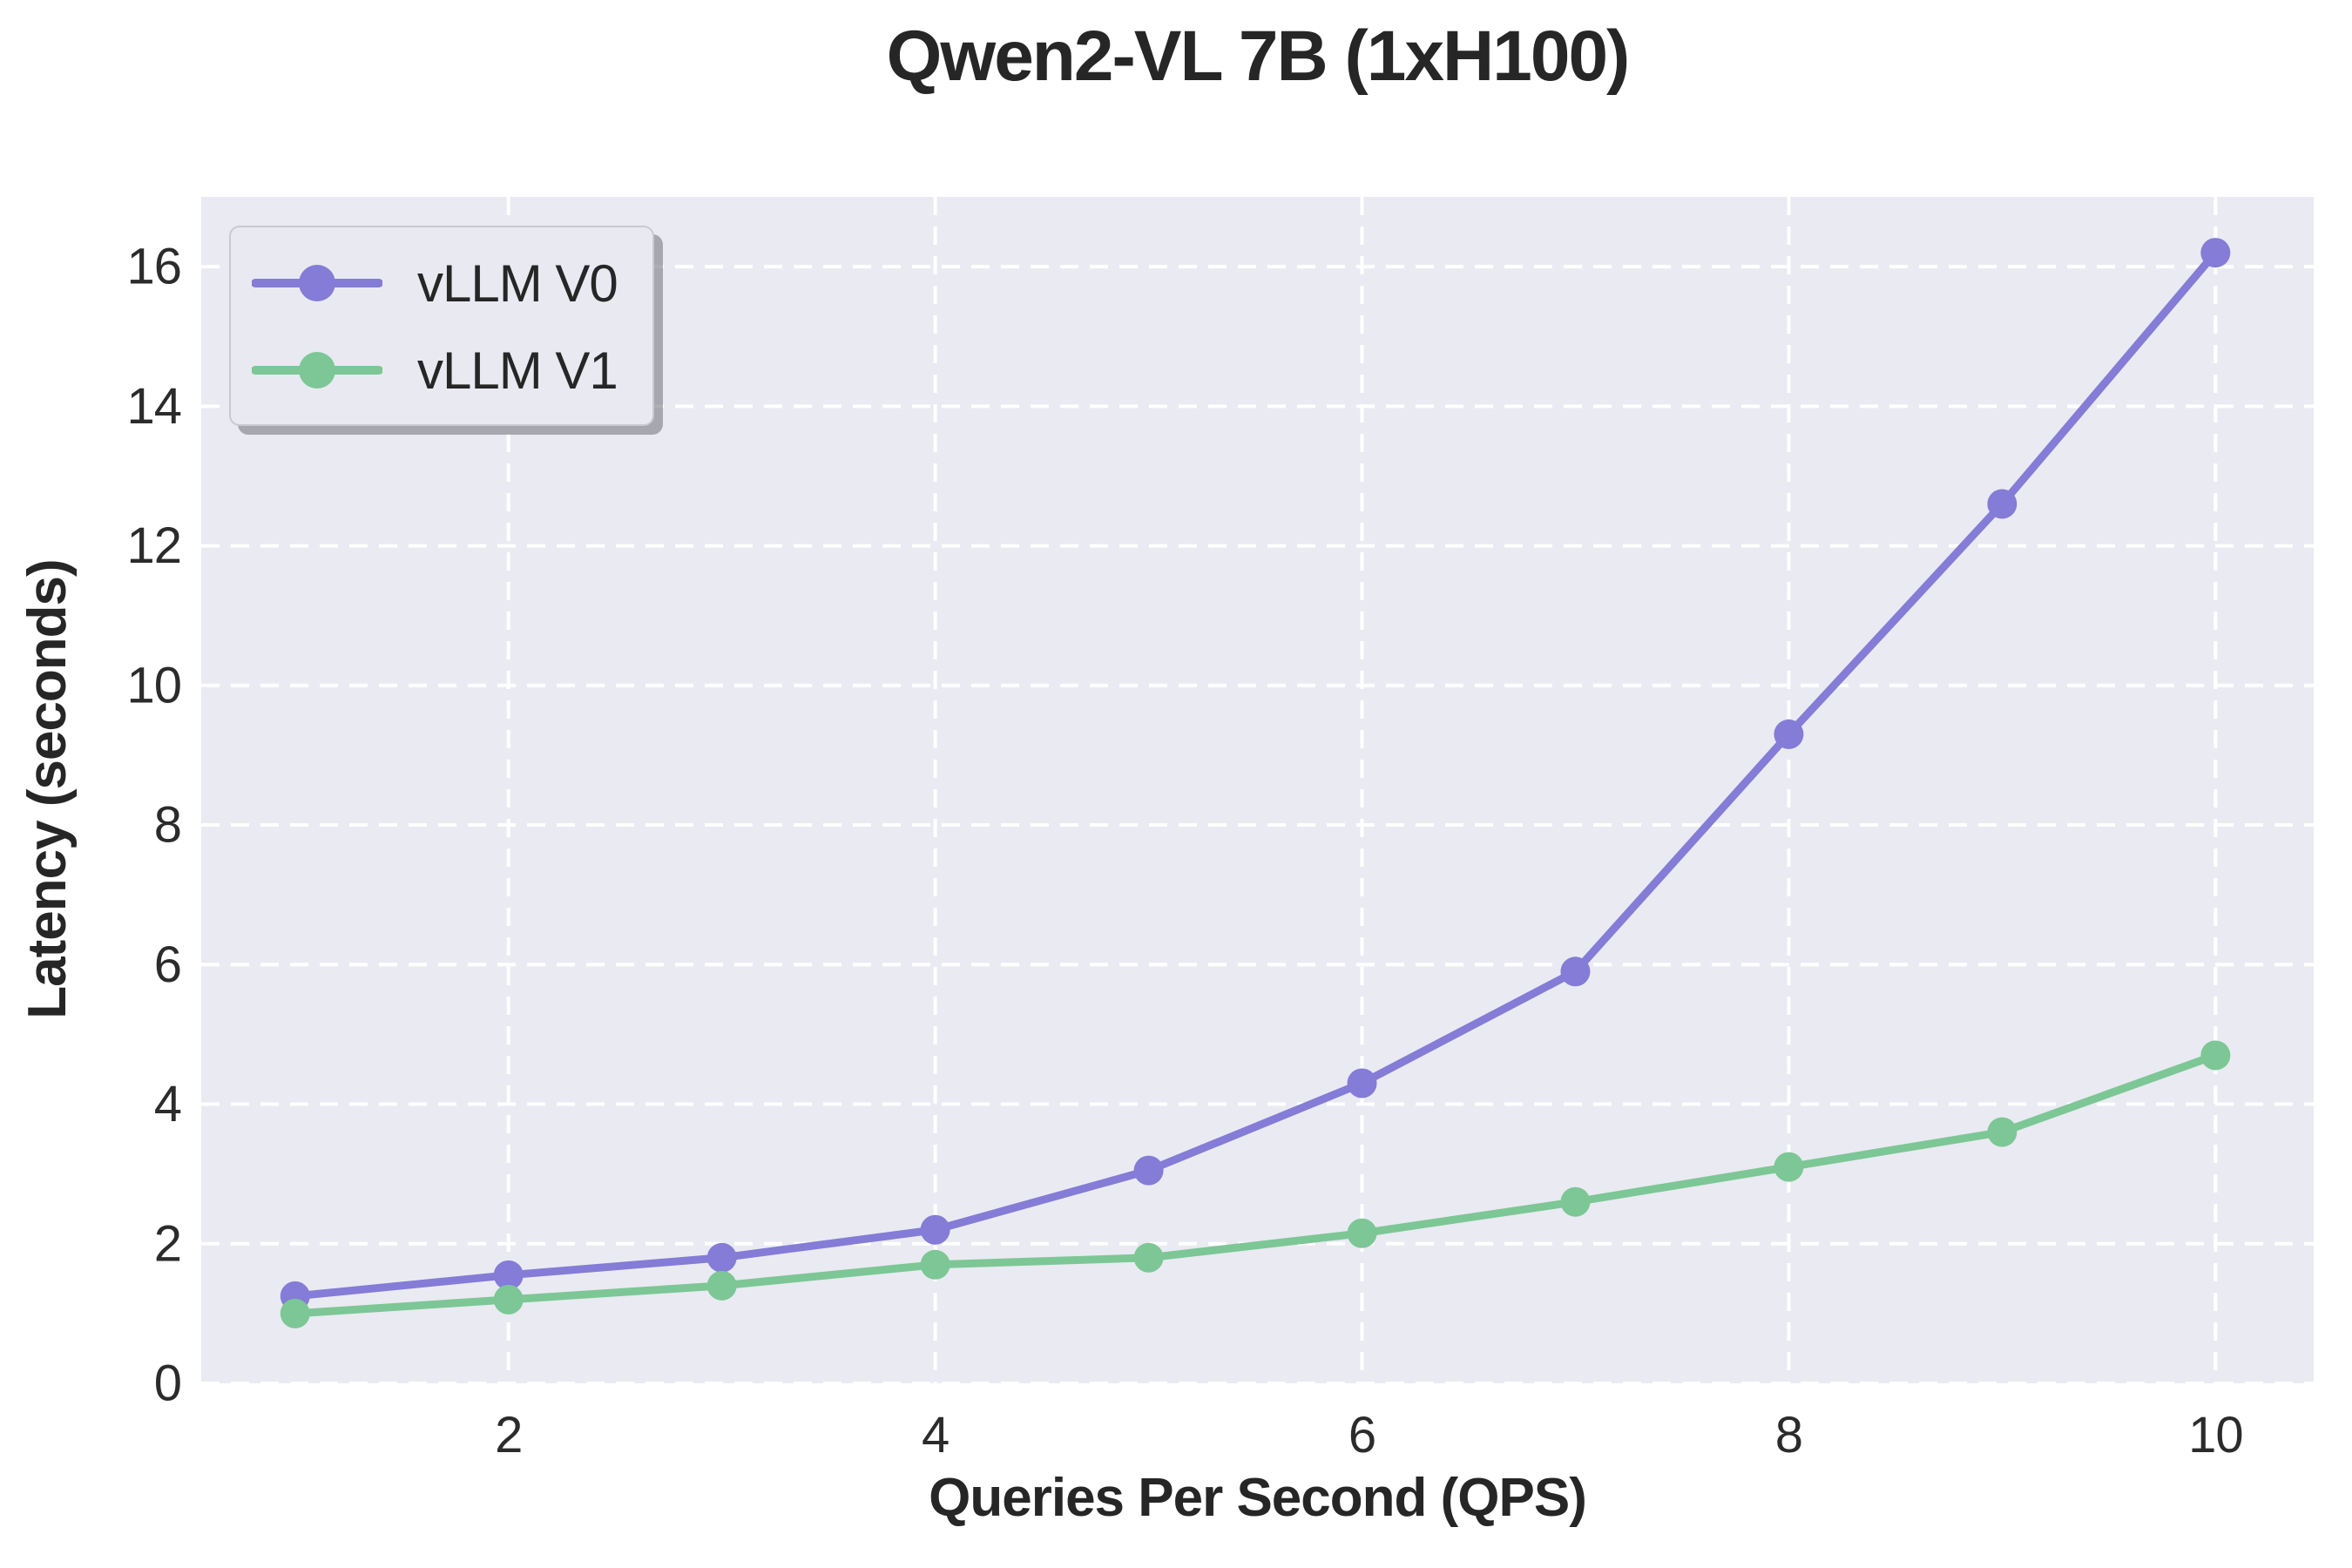 This screenshot has width=2352, height=1568. What do you see at coordinates (153, 267) in the screenshot?
I see `y-tick-label-16: 16` at bounding box center [153, 267].